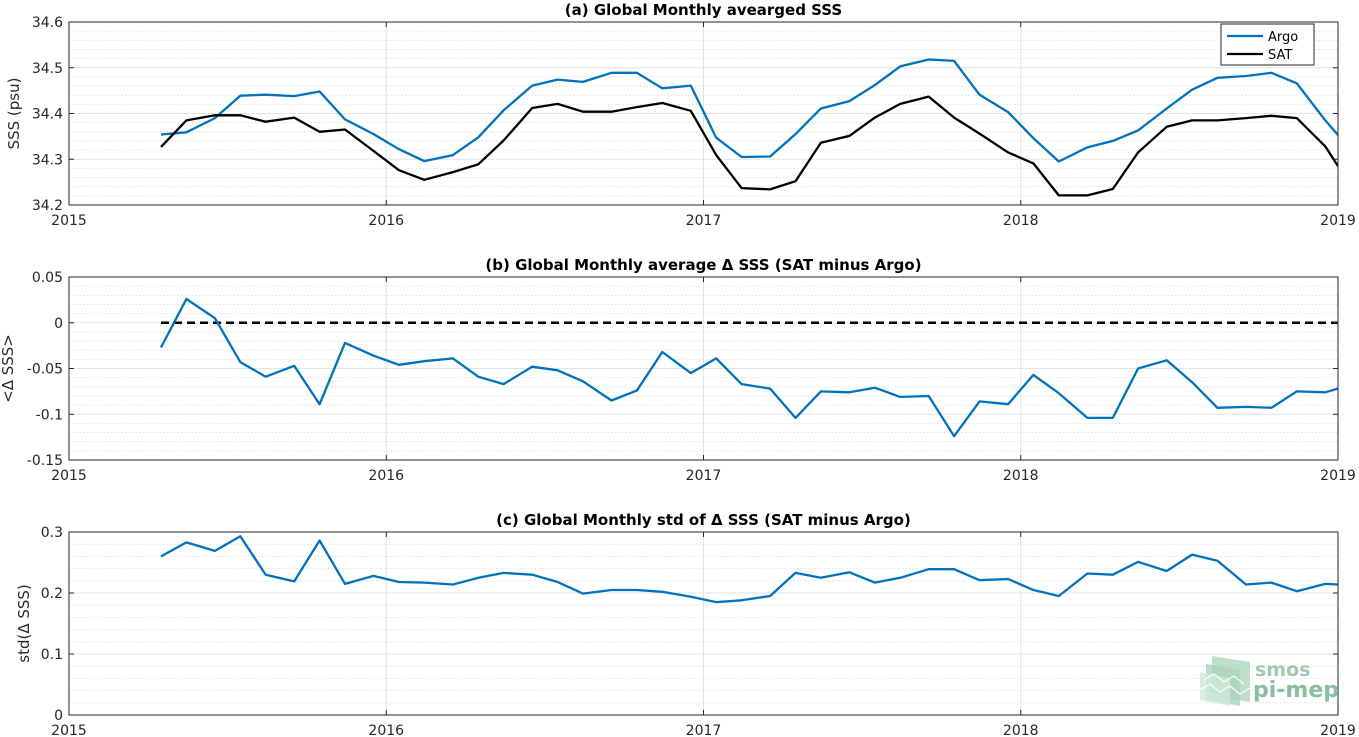  What do you see at coordinates (47, 160) in the screenshot?
I see `y-tick-label: 34.3` at bounding box center [47, 160].